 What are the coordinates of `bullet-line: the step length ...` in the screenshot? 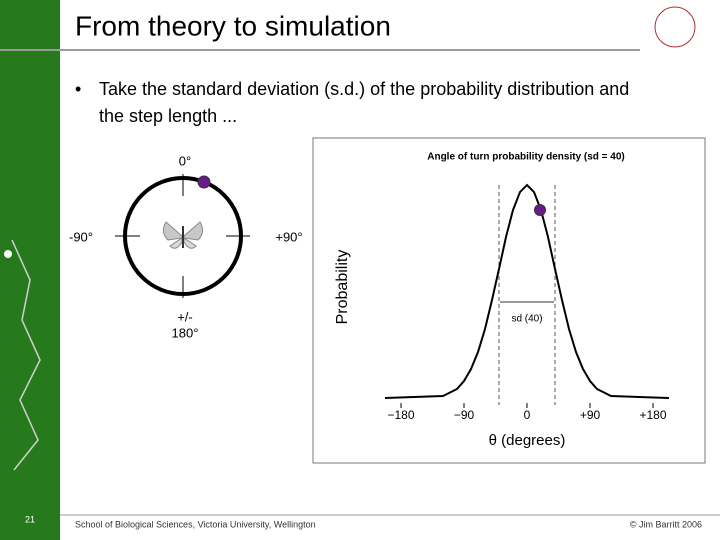 It's located at (168, 116).